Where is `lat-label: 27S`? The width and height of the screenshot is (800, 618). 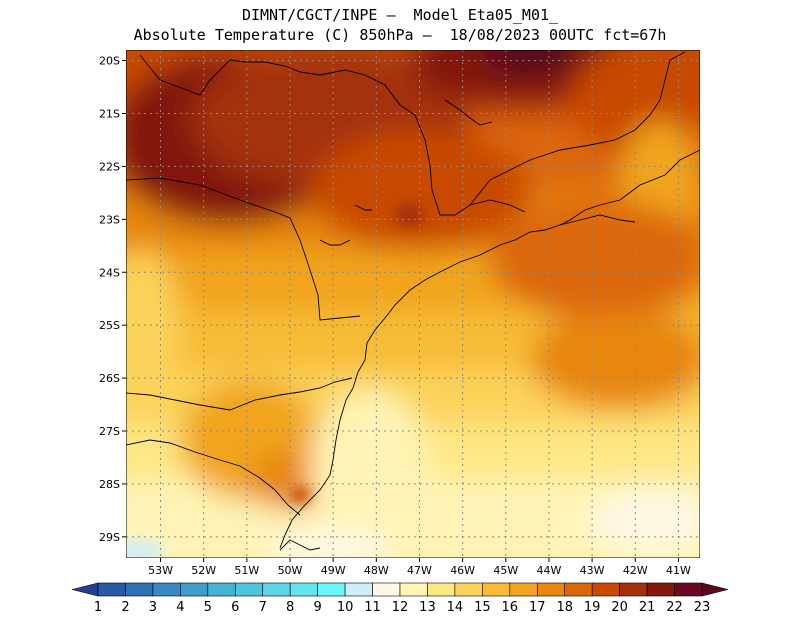 lat-label: 27S is located at coordinates (109, 431).